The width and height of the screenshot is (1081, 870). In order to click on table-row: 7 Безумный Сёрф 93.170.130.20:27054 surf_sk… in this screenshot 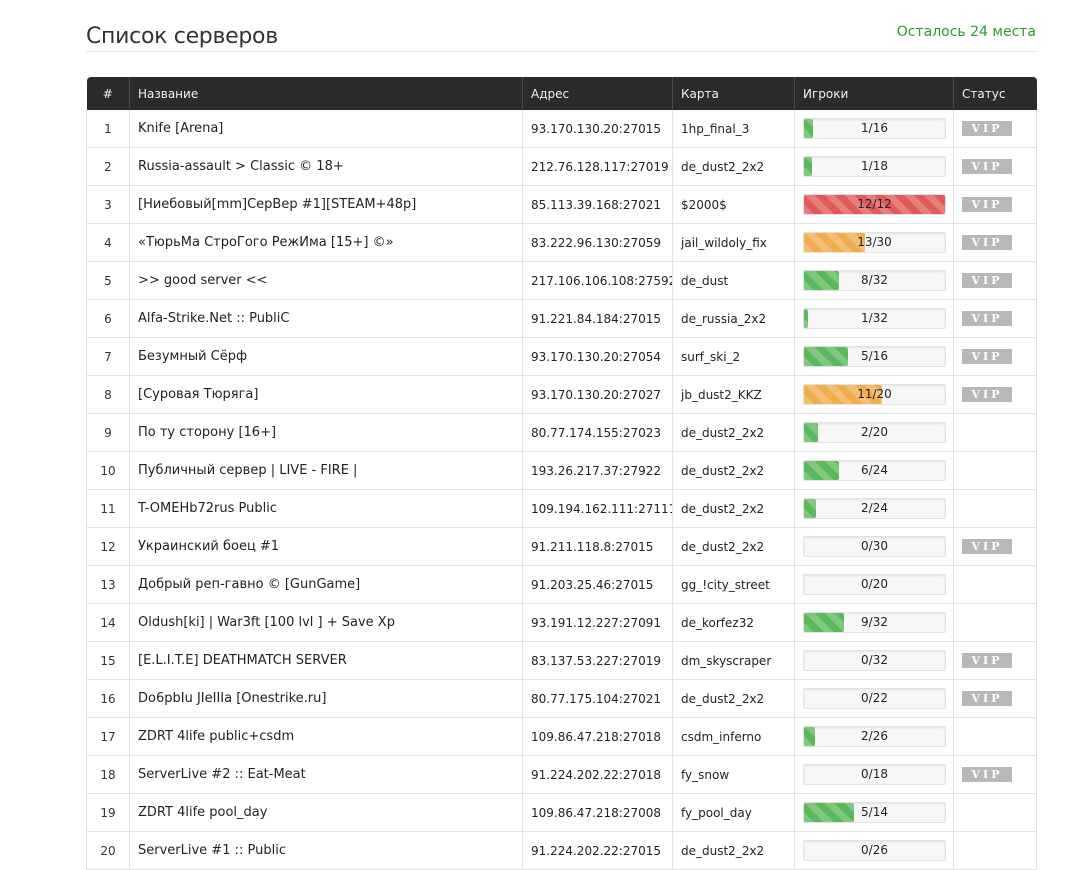, I will do `click(561, 356)`.